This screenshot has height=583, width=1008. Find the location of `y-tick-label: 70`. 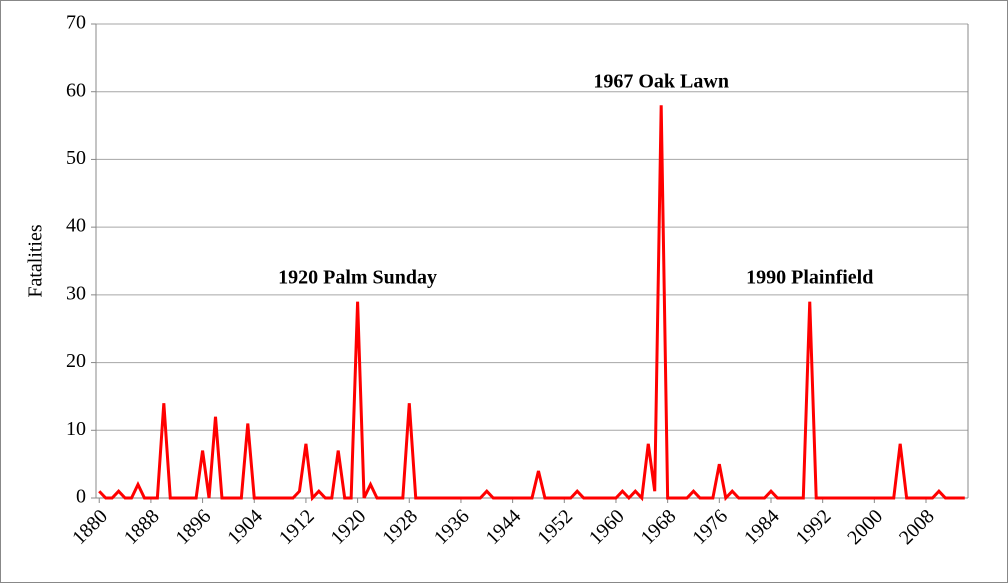

y-tick-label: 70 is located at coordinates (76, 23).